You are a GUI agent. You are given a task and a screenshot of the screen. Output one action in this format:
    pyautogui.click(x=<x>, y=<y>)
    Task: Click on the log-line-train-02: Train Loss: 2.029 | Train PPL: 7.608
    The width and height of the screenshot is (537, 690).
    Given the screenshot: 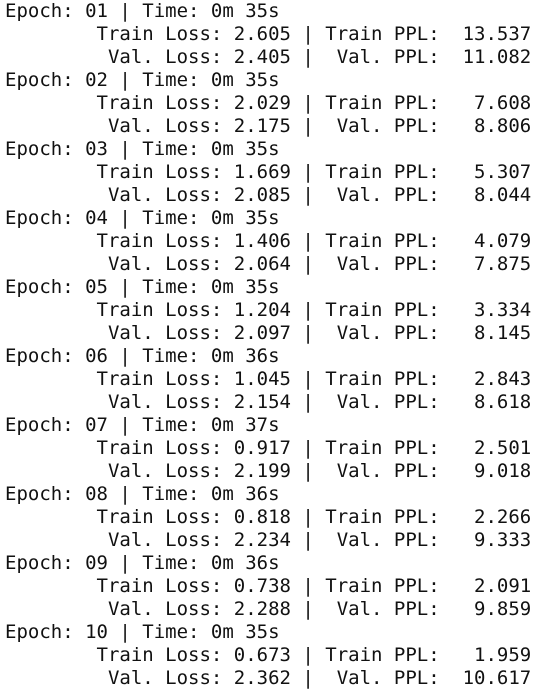 What is the action you would take?
    pyautogui.click(x=268, y=103)
    